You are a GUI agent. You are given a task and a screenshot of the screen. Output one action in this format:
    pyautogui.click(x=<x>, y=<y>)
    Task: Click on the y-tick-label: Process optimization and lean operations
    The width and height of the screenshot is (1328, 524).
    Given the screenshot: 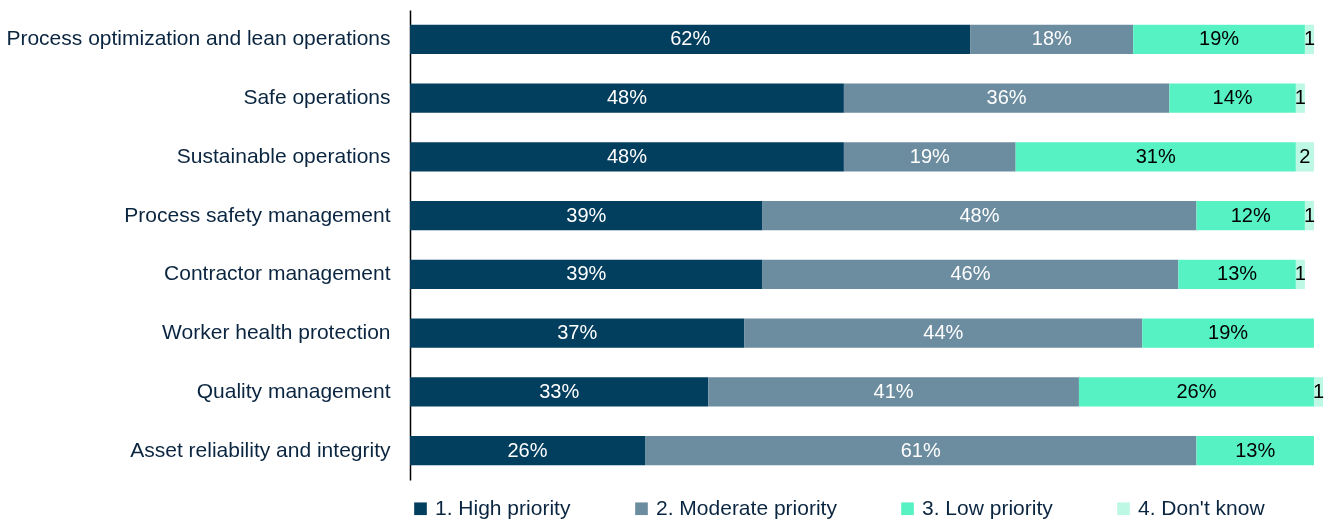 What is the action you would take?
    pyautogui.click(x=198, y=38)
    